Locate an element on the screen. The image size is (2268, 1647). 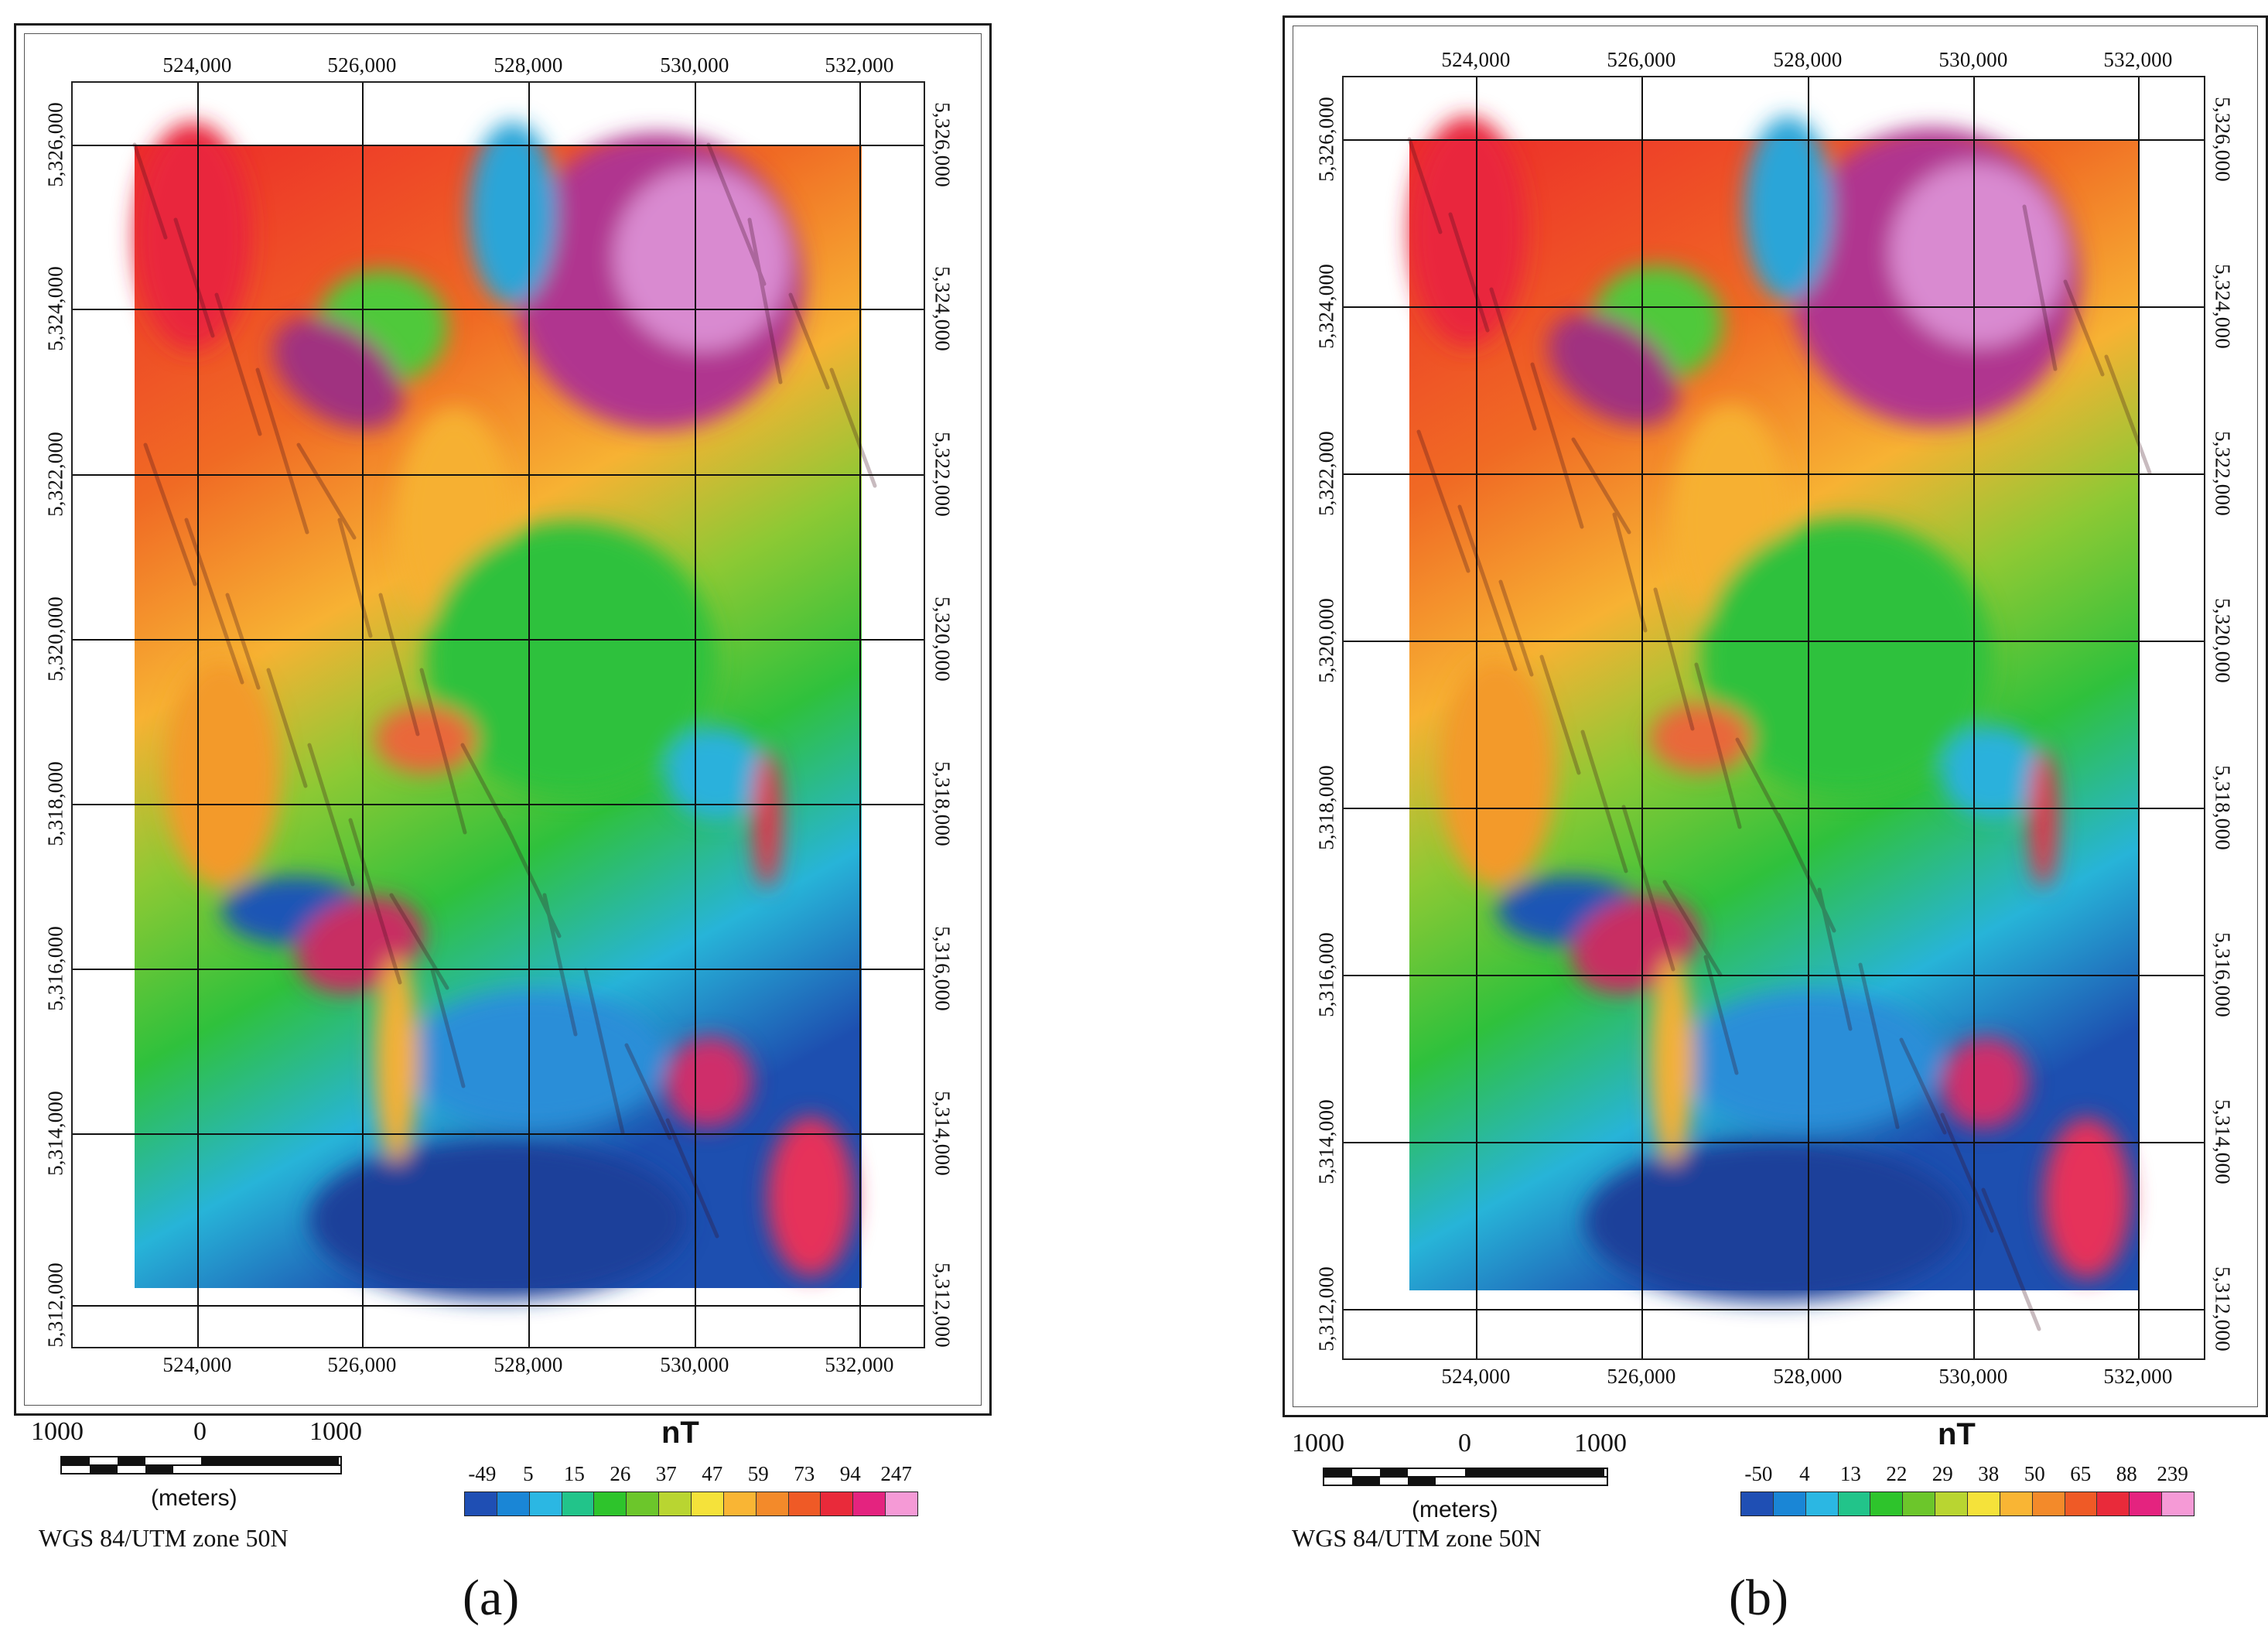
colorbar-title: nT is located at coordinates (1957, 1434).